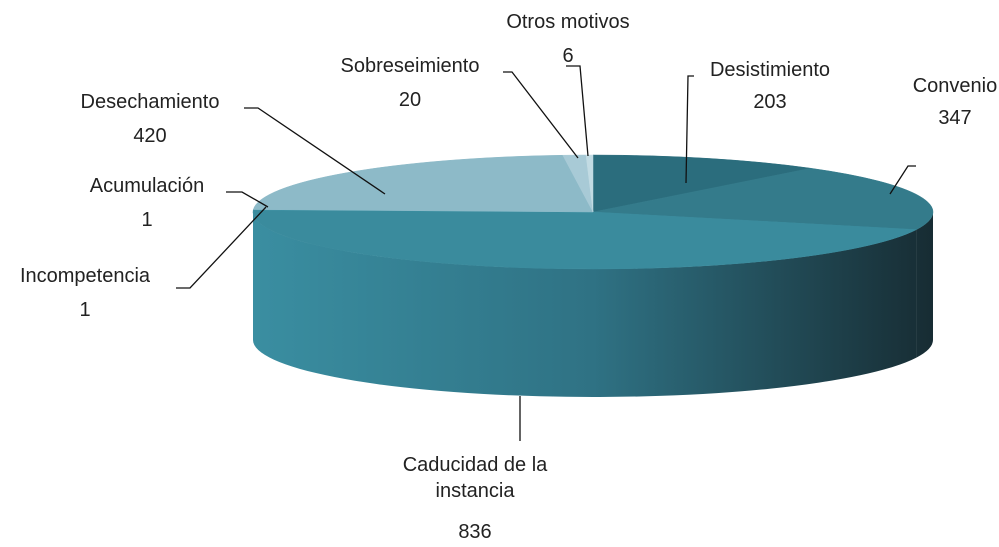 The image size is (999, 547). Describe the element at coordinates (568, 56) in the screenshot. I see `slice-value: 6` at that location.